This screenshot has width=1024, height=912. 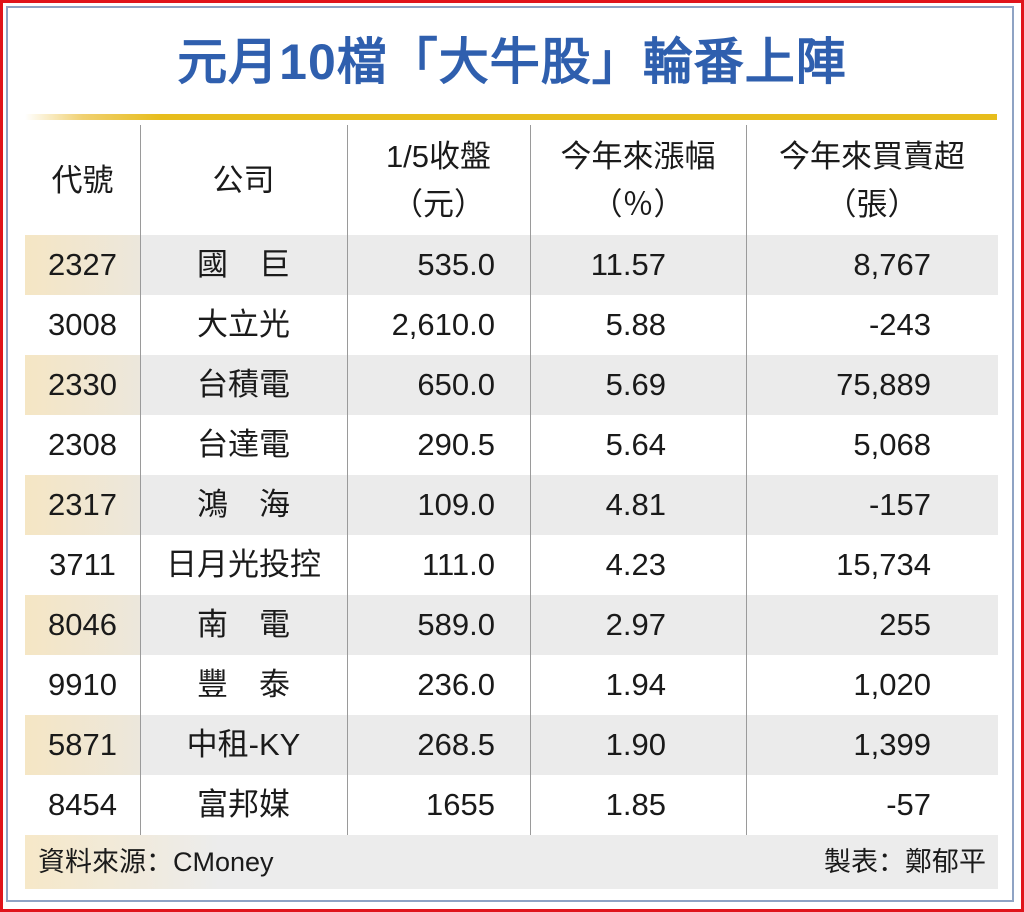 I want to click on column-header: 代號, so click(x=82, y=180).